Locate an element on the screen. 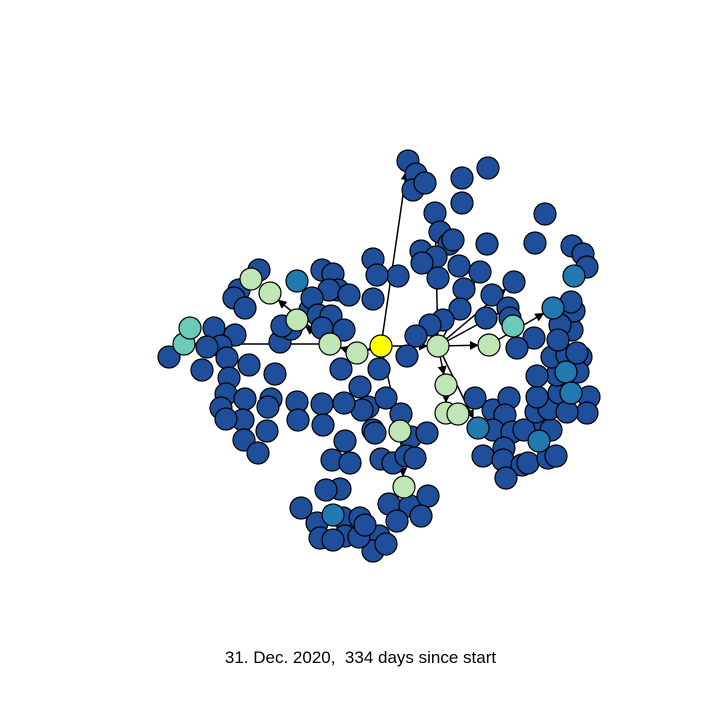  root-node is located at coordinates (381, 346).